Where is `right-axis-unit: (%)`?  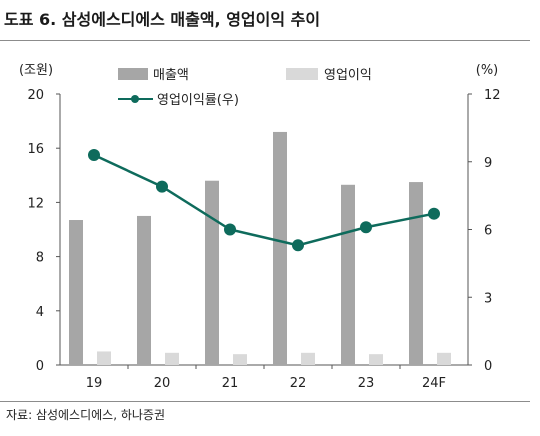
right-axis-unit: (%) is located at coordinates (487, 70).